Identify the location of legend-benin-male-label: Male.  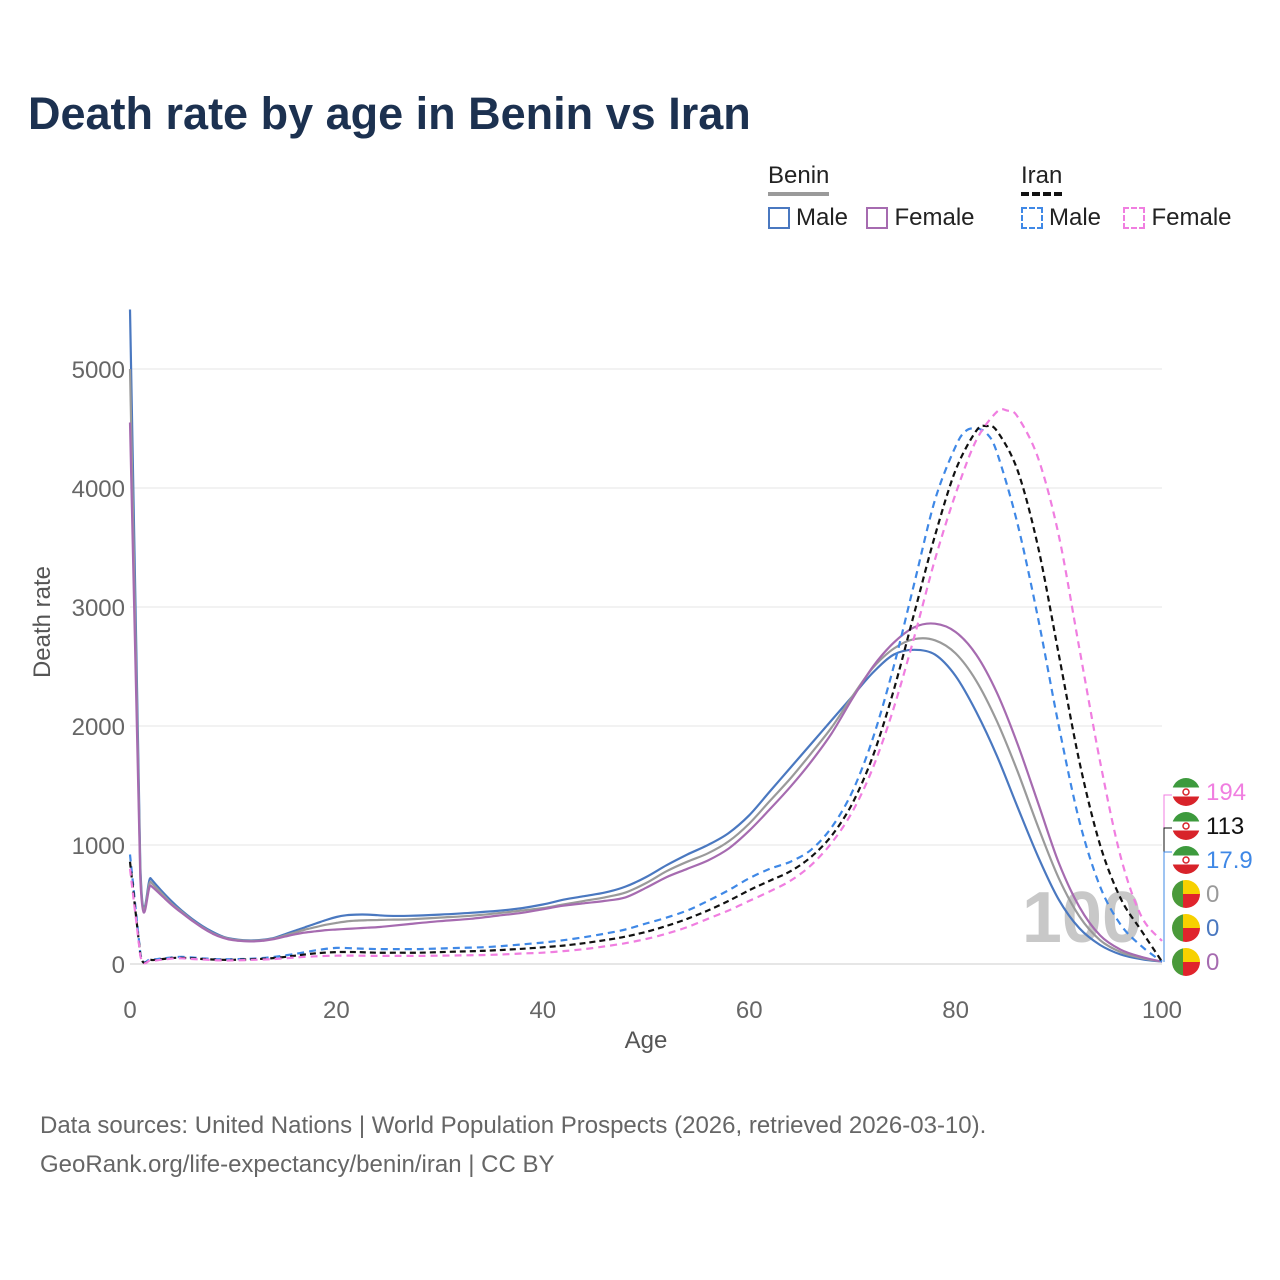
(822, 217).